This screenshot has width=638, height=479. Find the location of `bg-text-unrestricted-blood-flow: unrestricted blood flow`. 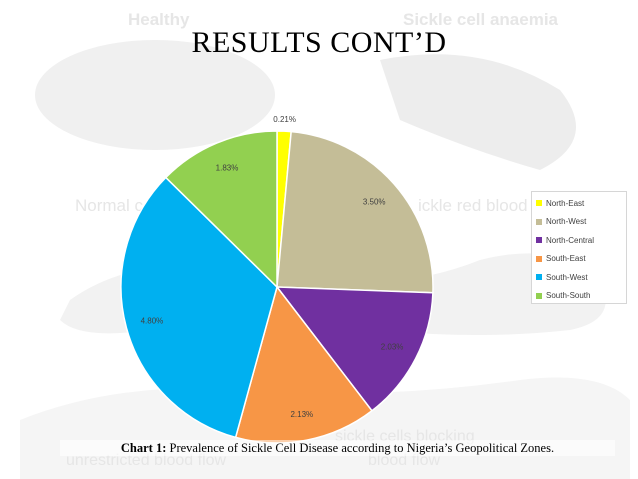

bg-text-unrestricted-blood-flow: unrestricted blood flow is located at coordinates (146, 460).